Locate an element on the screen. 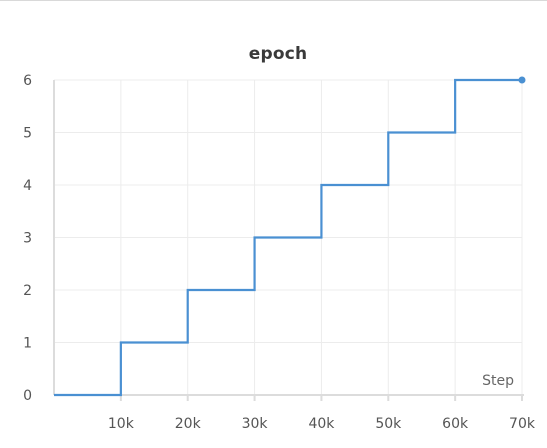 This screenshot has height=448, width=547. chart-title: epoch is located at coordinates (278, 54).